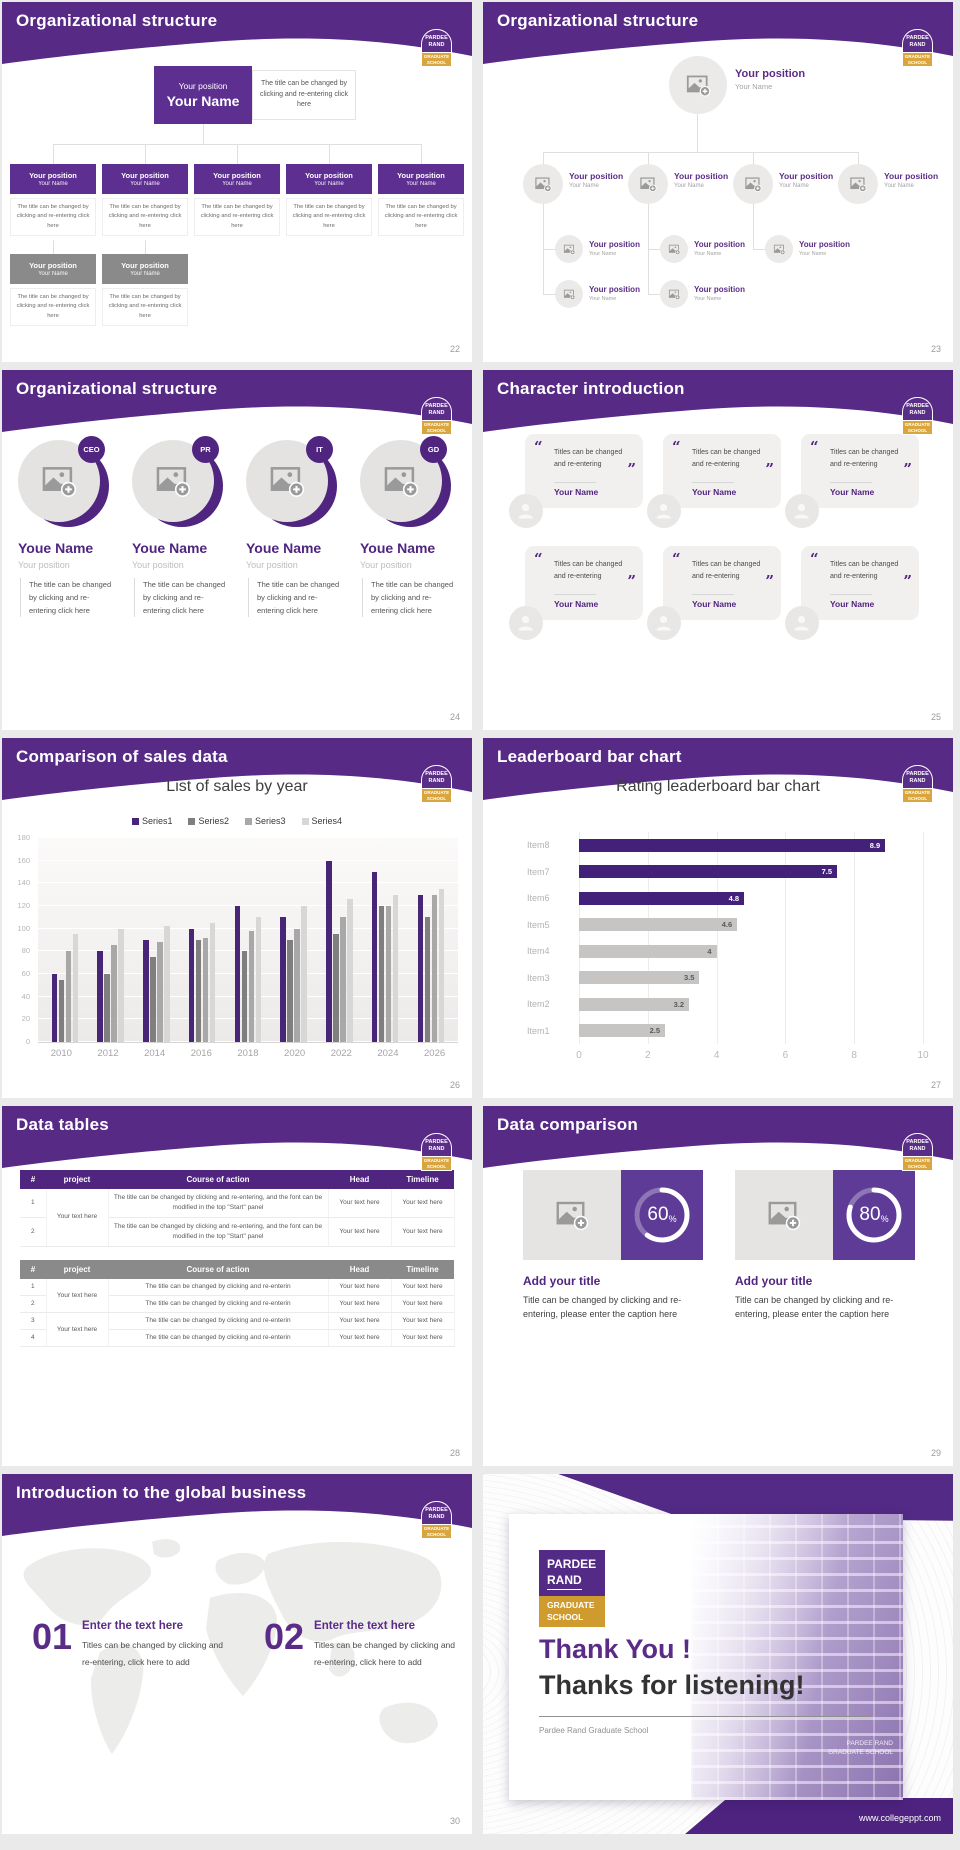 The width and height of the screenshot is (960, 1850). Describe the element at coordinates (295, 1053) in the screenshot. I see `x-tick-label: 2020` at that location.